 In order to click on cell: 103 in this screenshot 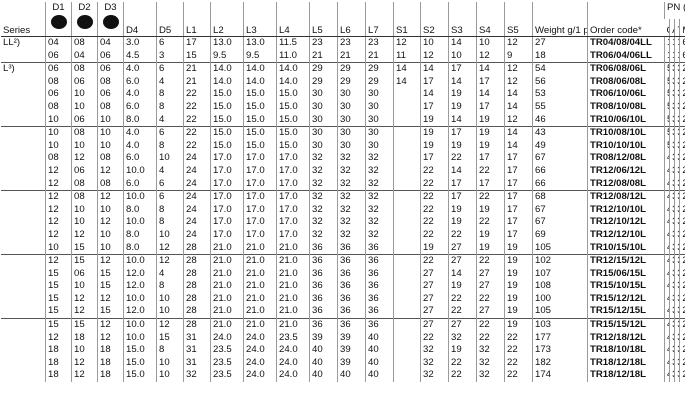, I will do `click(560, 325)`.